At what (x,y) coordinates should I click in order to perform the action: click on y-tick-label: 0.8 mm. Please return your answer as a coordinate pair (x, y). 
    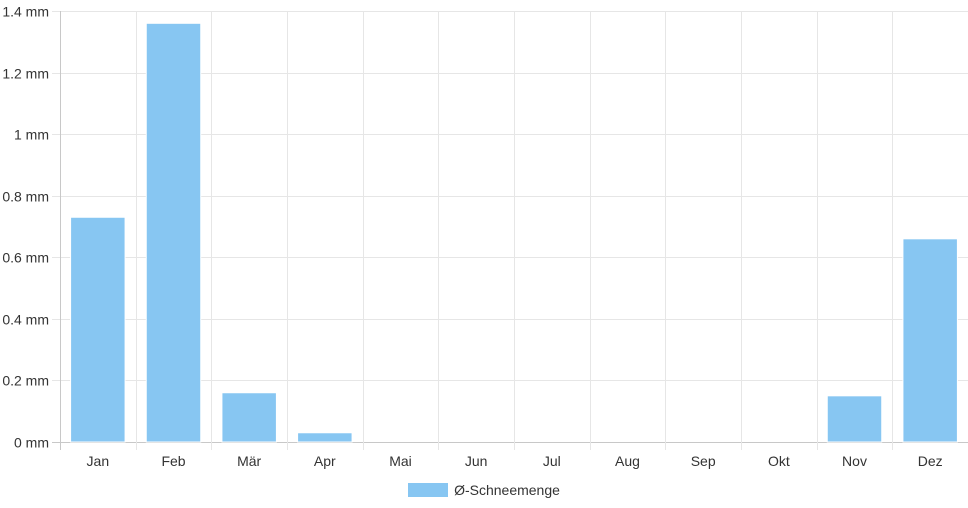
    Looking at the image, I should click on (25, 197).